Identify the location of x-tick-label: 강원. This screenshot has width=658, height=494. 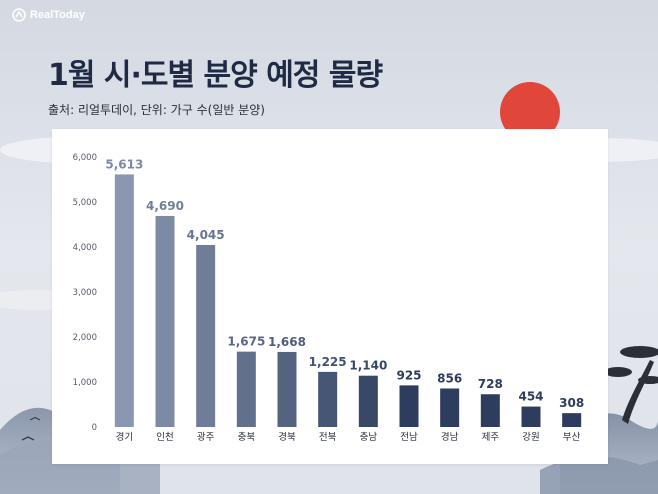
(530, 437).